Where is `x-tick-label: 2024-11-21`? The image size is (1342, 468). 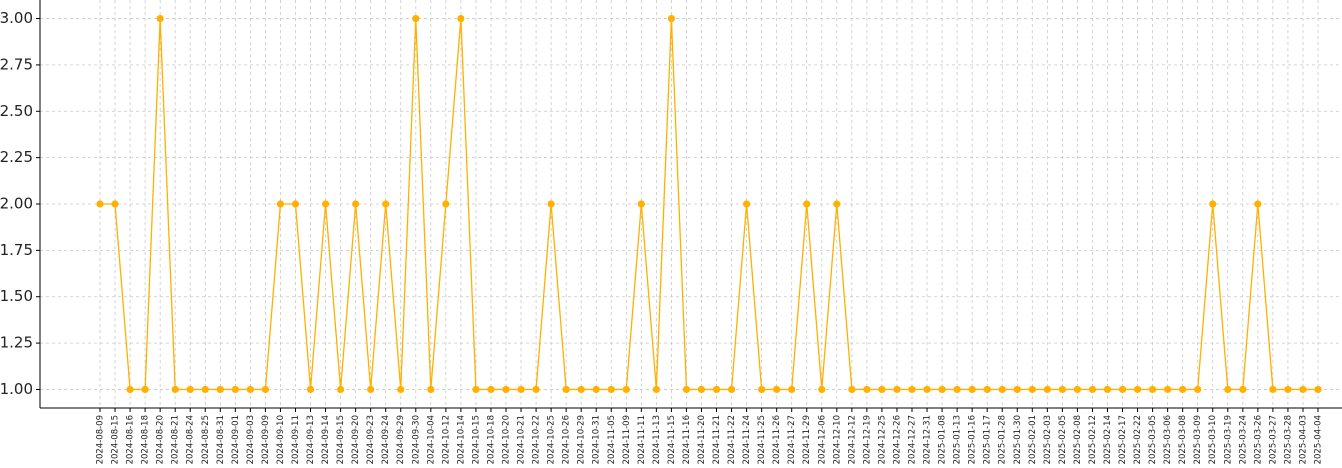
x-tick-label: 2024-11-21 is located at coordinates (717, 439).